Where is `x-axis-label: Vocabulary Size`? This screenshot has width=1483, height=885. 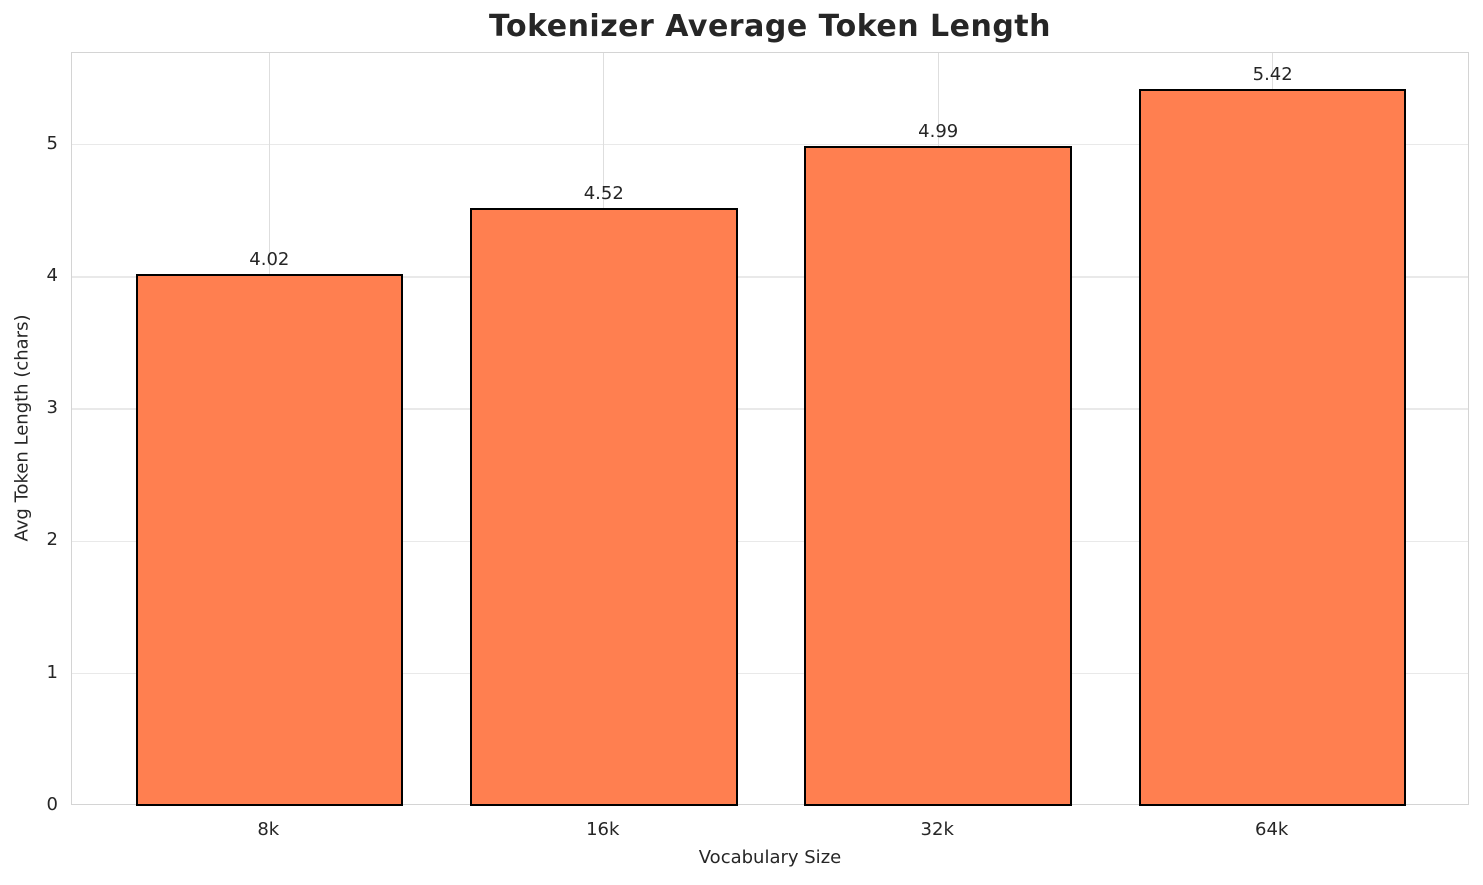 x-axis-label: Vocabulary Size is located at coordinates (770, 857).